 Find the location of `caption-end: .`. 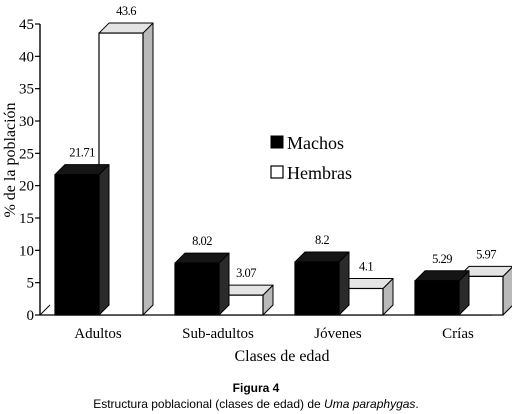

caption-end: . is located at coordinates (417, 404).